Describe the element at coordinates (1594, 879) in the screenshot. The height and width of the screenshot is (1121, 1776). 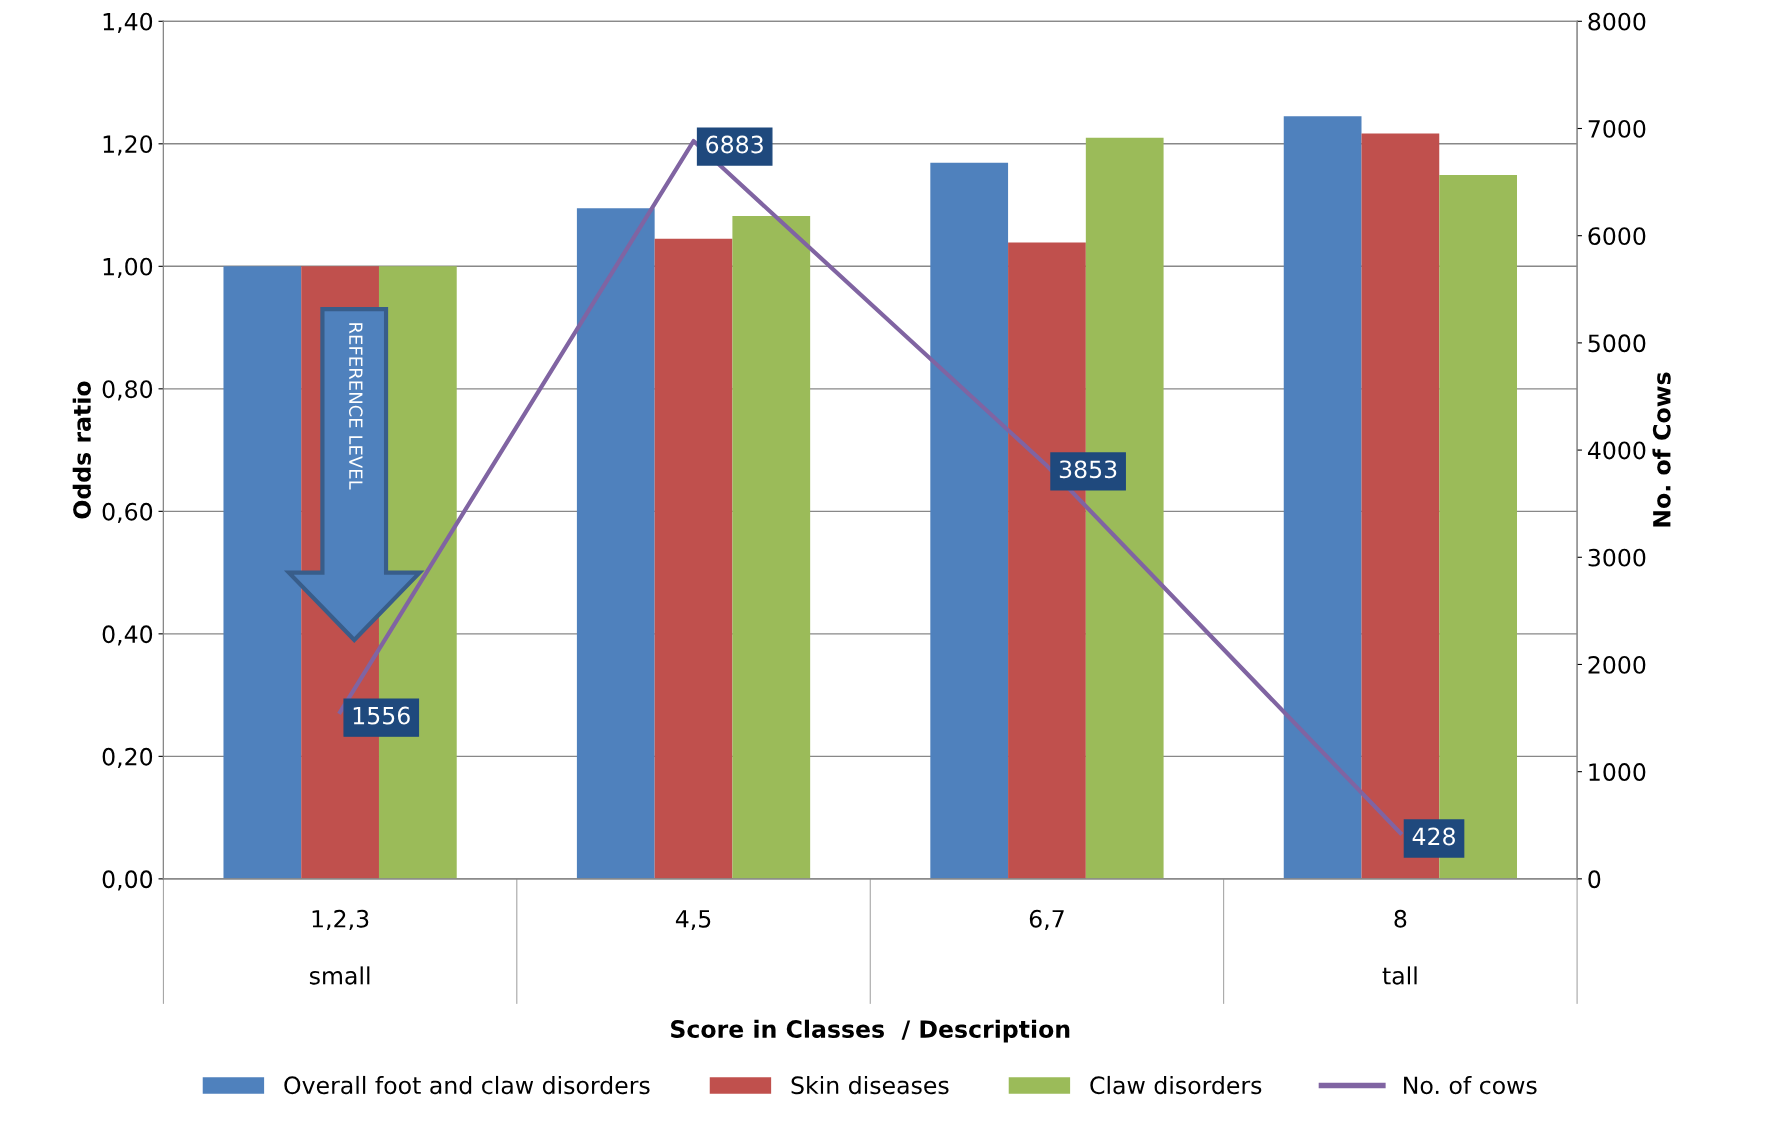
I see `y2-tick-label: 0` at that location.